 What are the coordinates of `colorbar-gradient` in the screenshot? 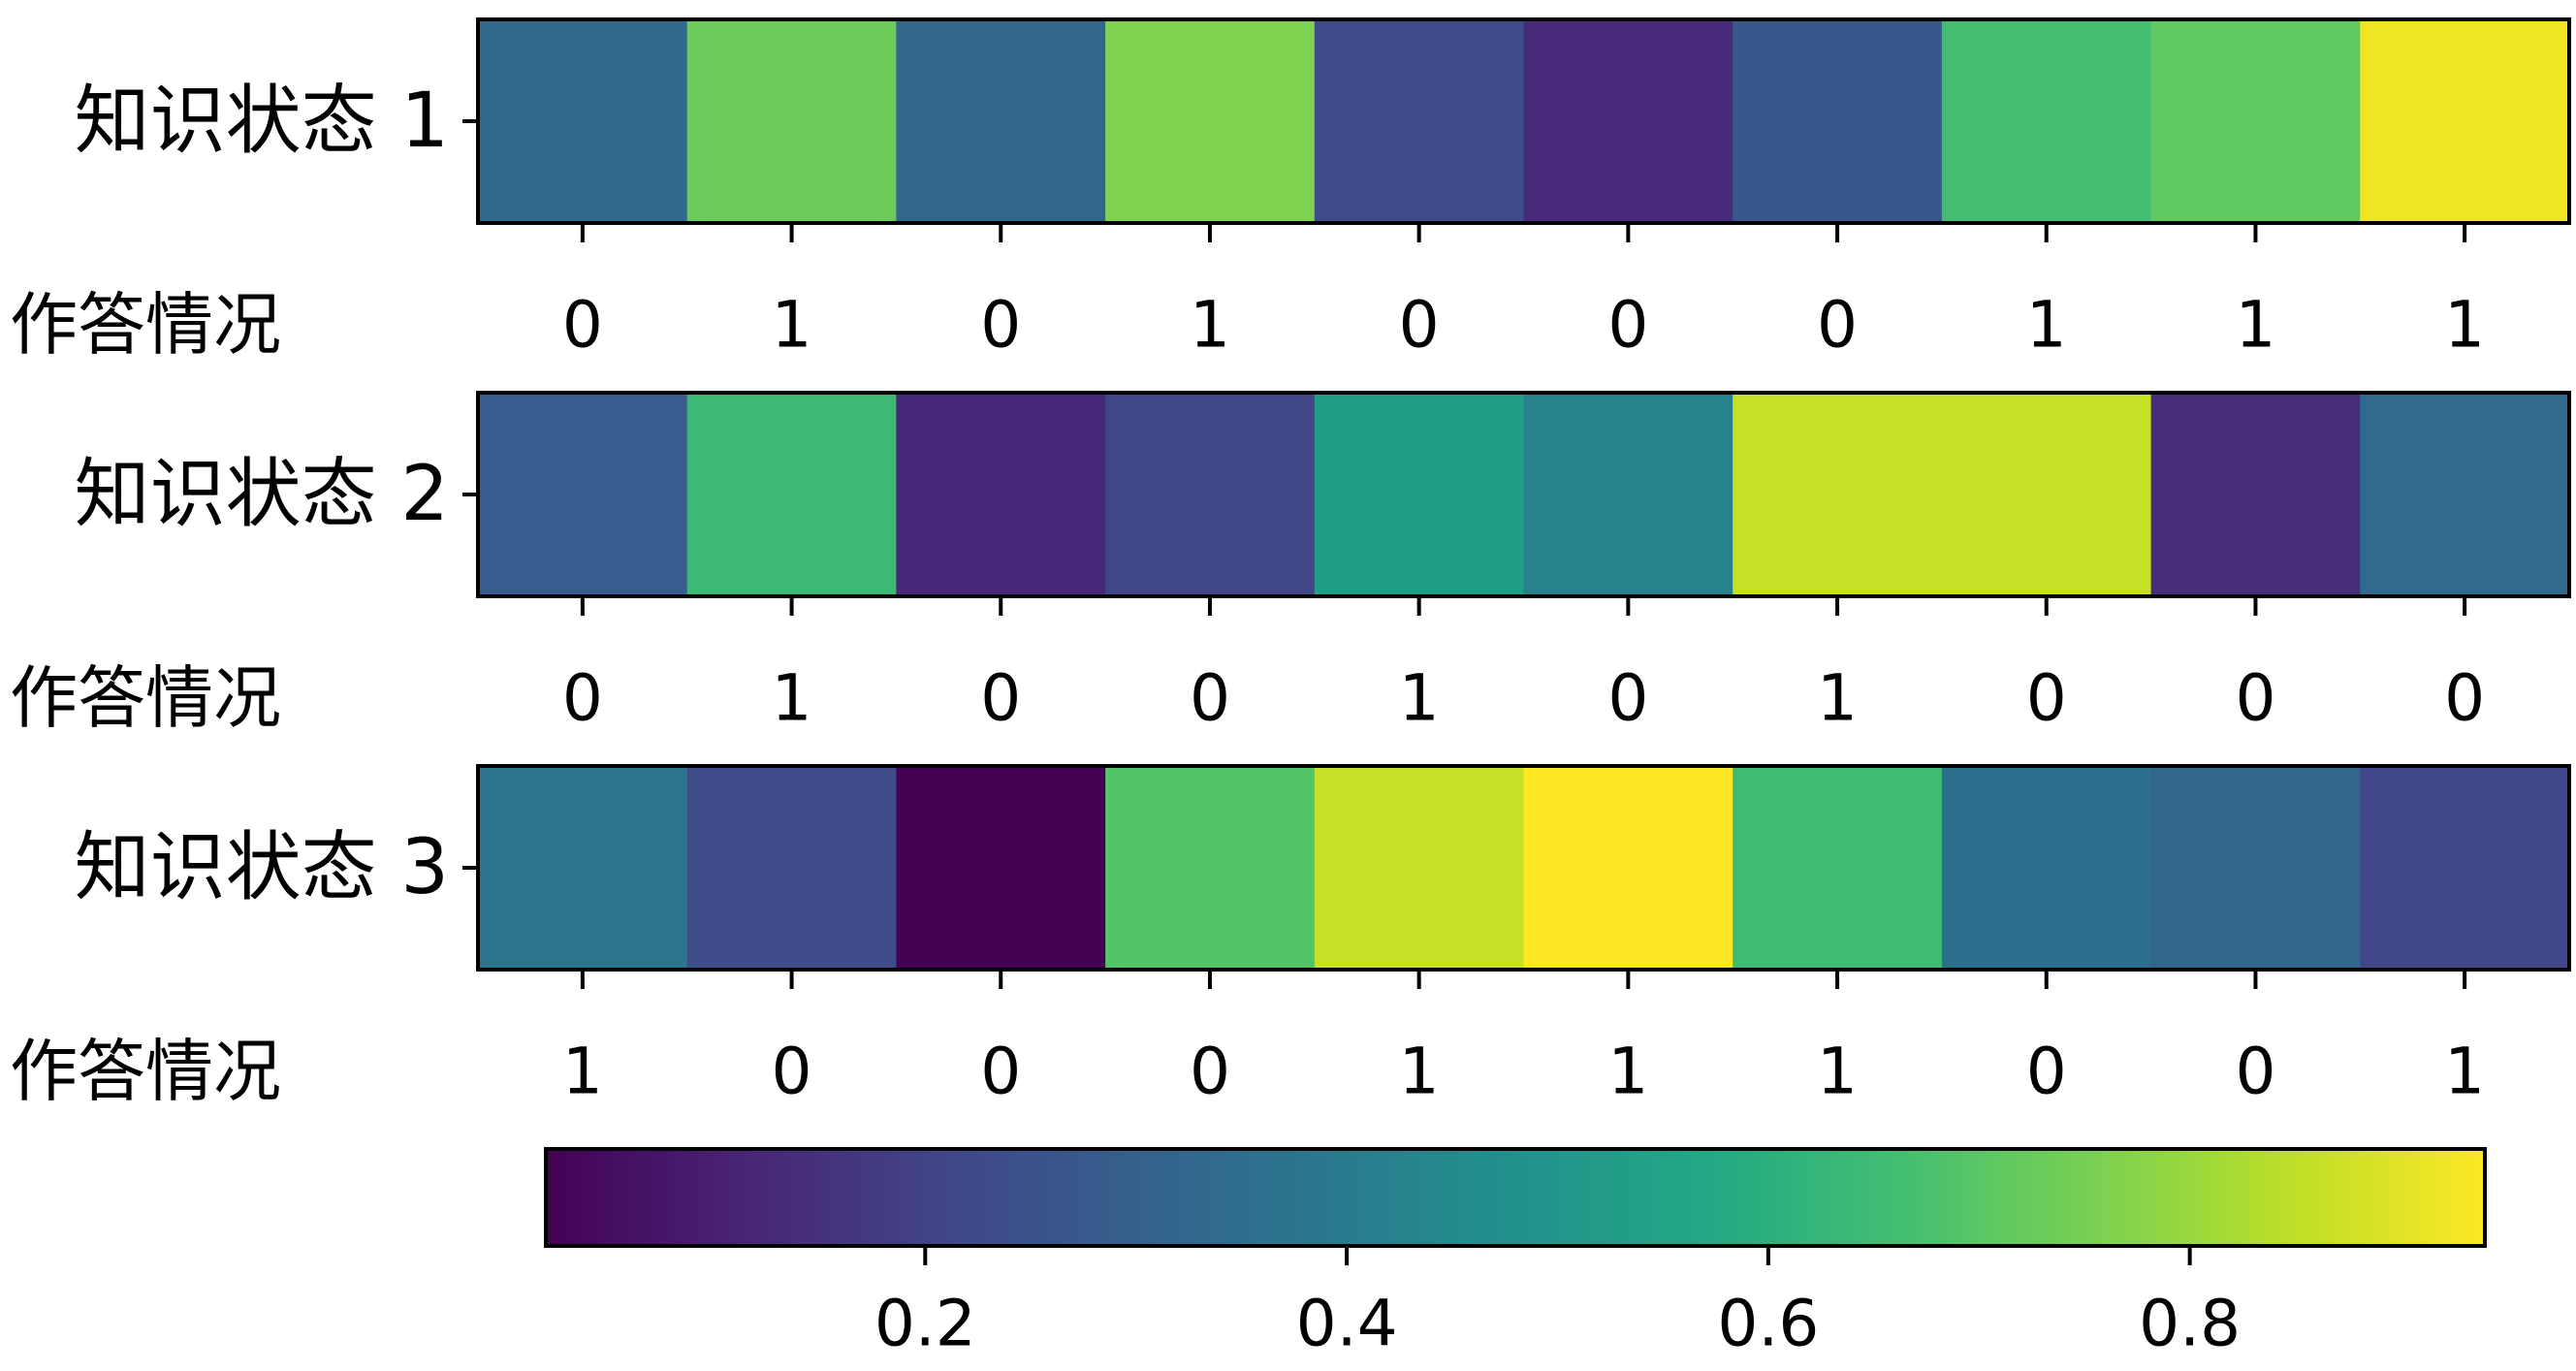 It's located at (1515, 1198).